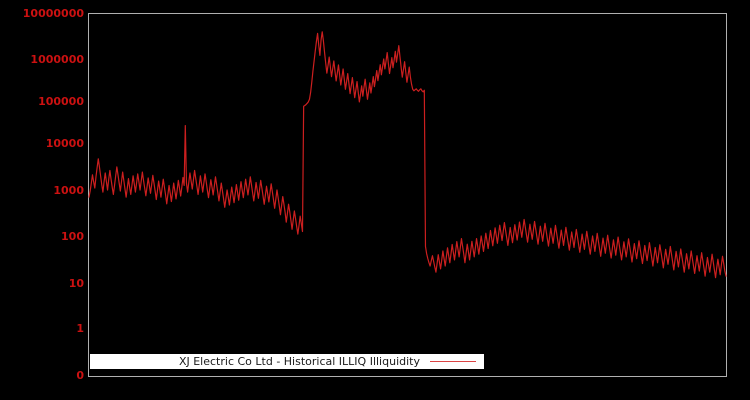 The width and height of the screenshot is (750, 400). Describe the element at coordinates (72, 236) in the screenshot. I see `y-tick-label: 100` at that location.